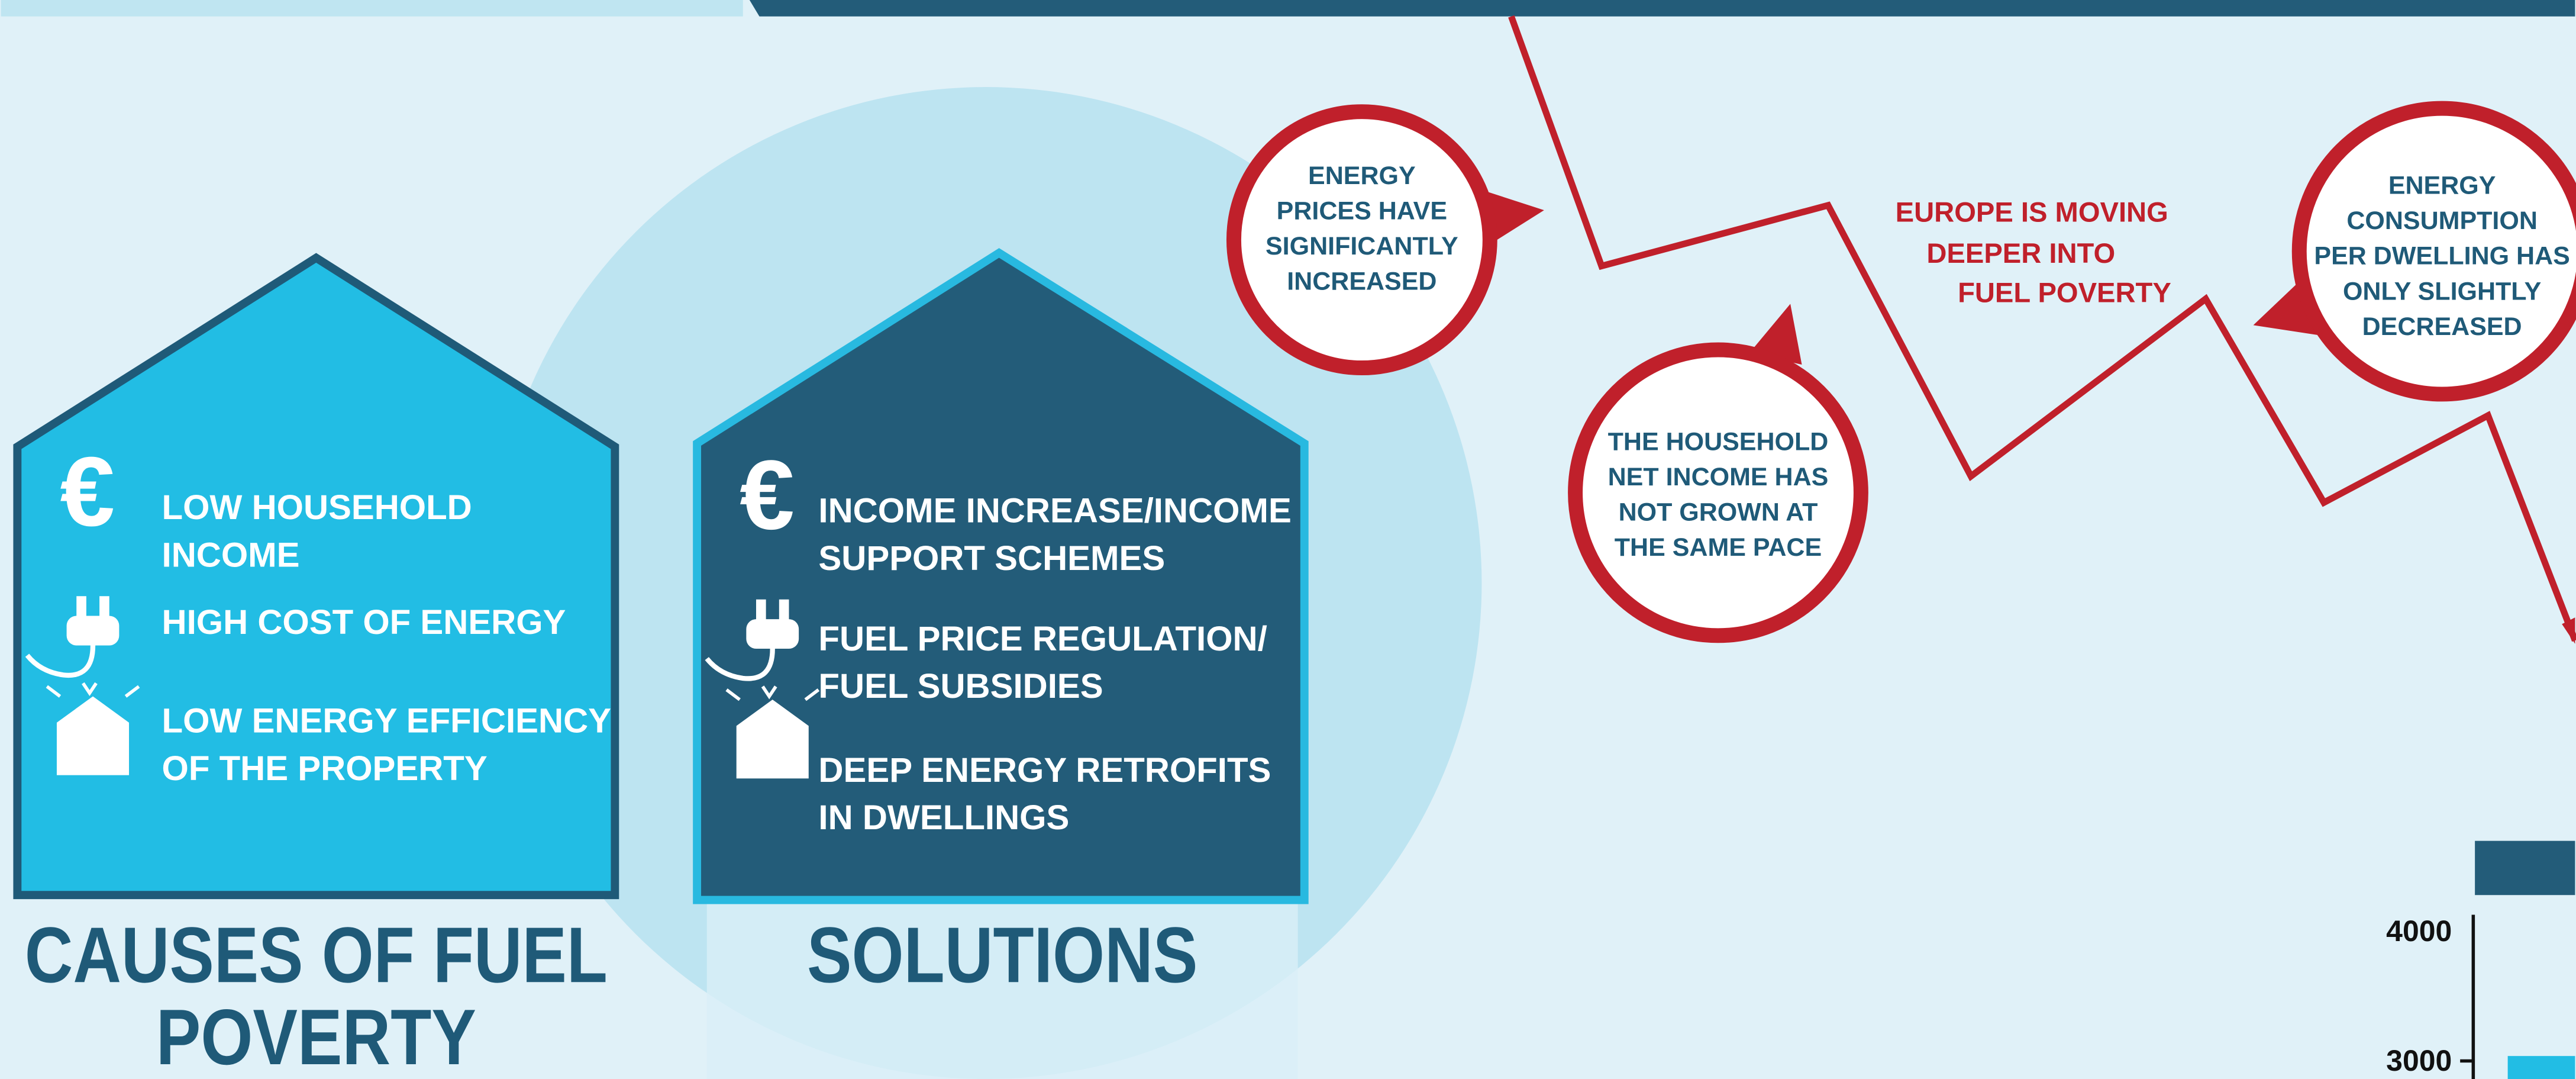 The width and height of the screenshot is (2576, 1079). I want to click on axis-label: 4000, so click(2419, 931).